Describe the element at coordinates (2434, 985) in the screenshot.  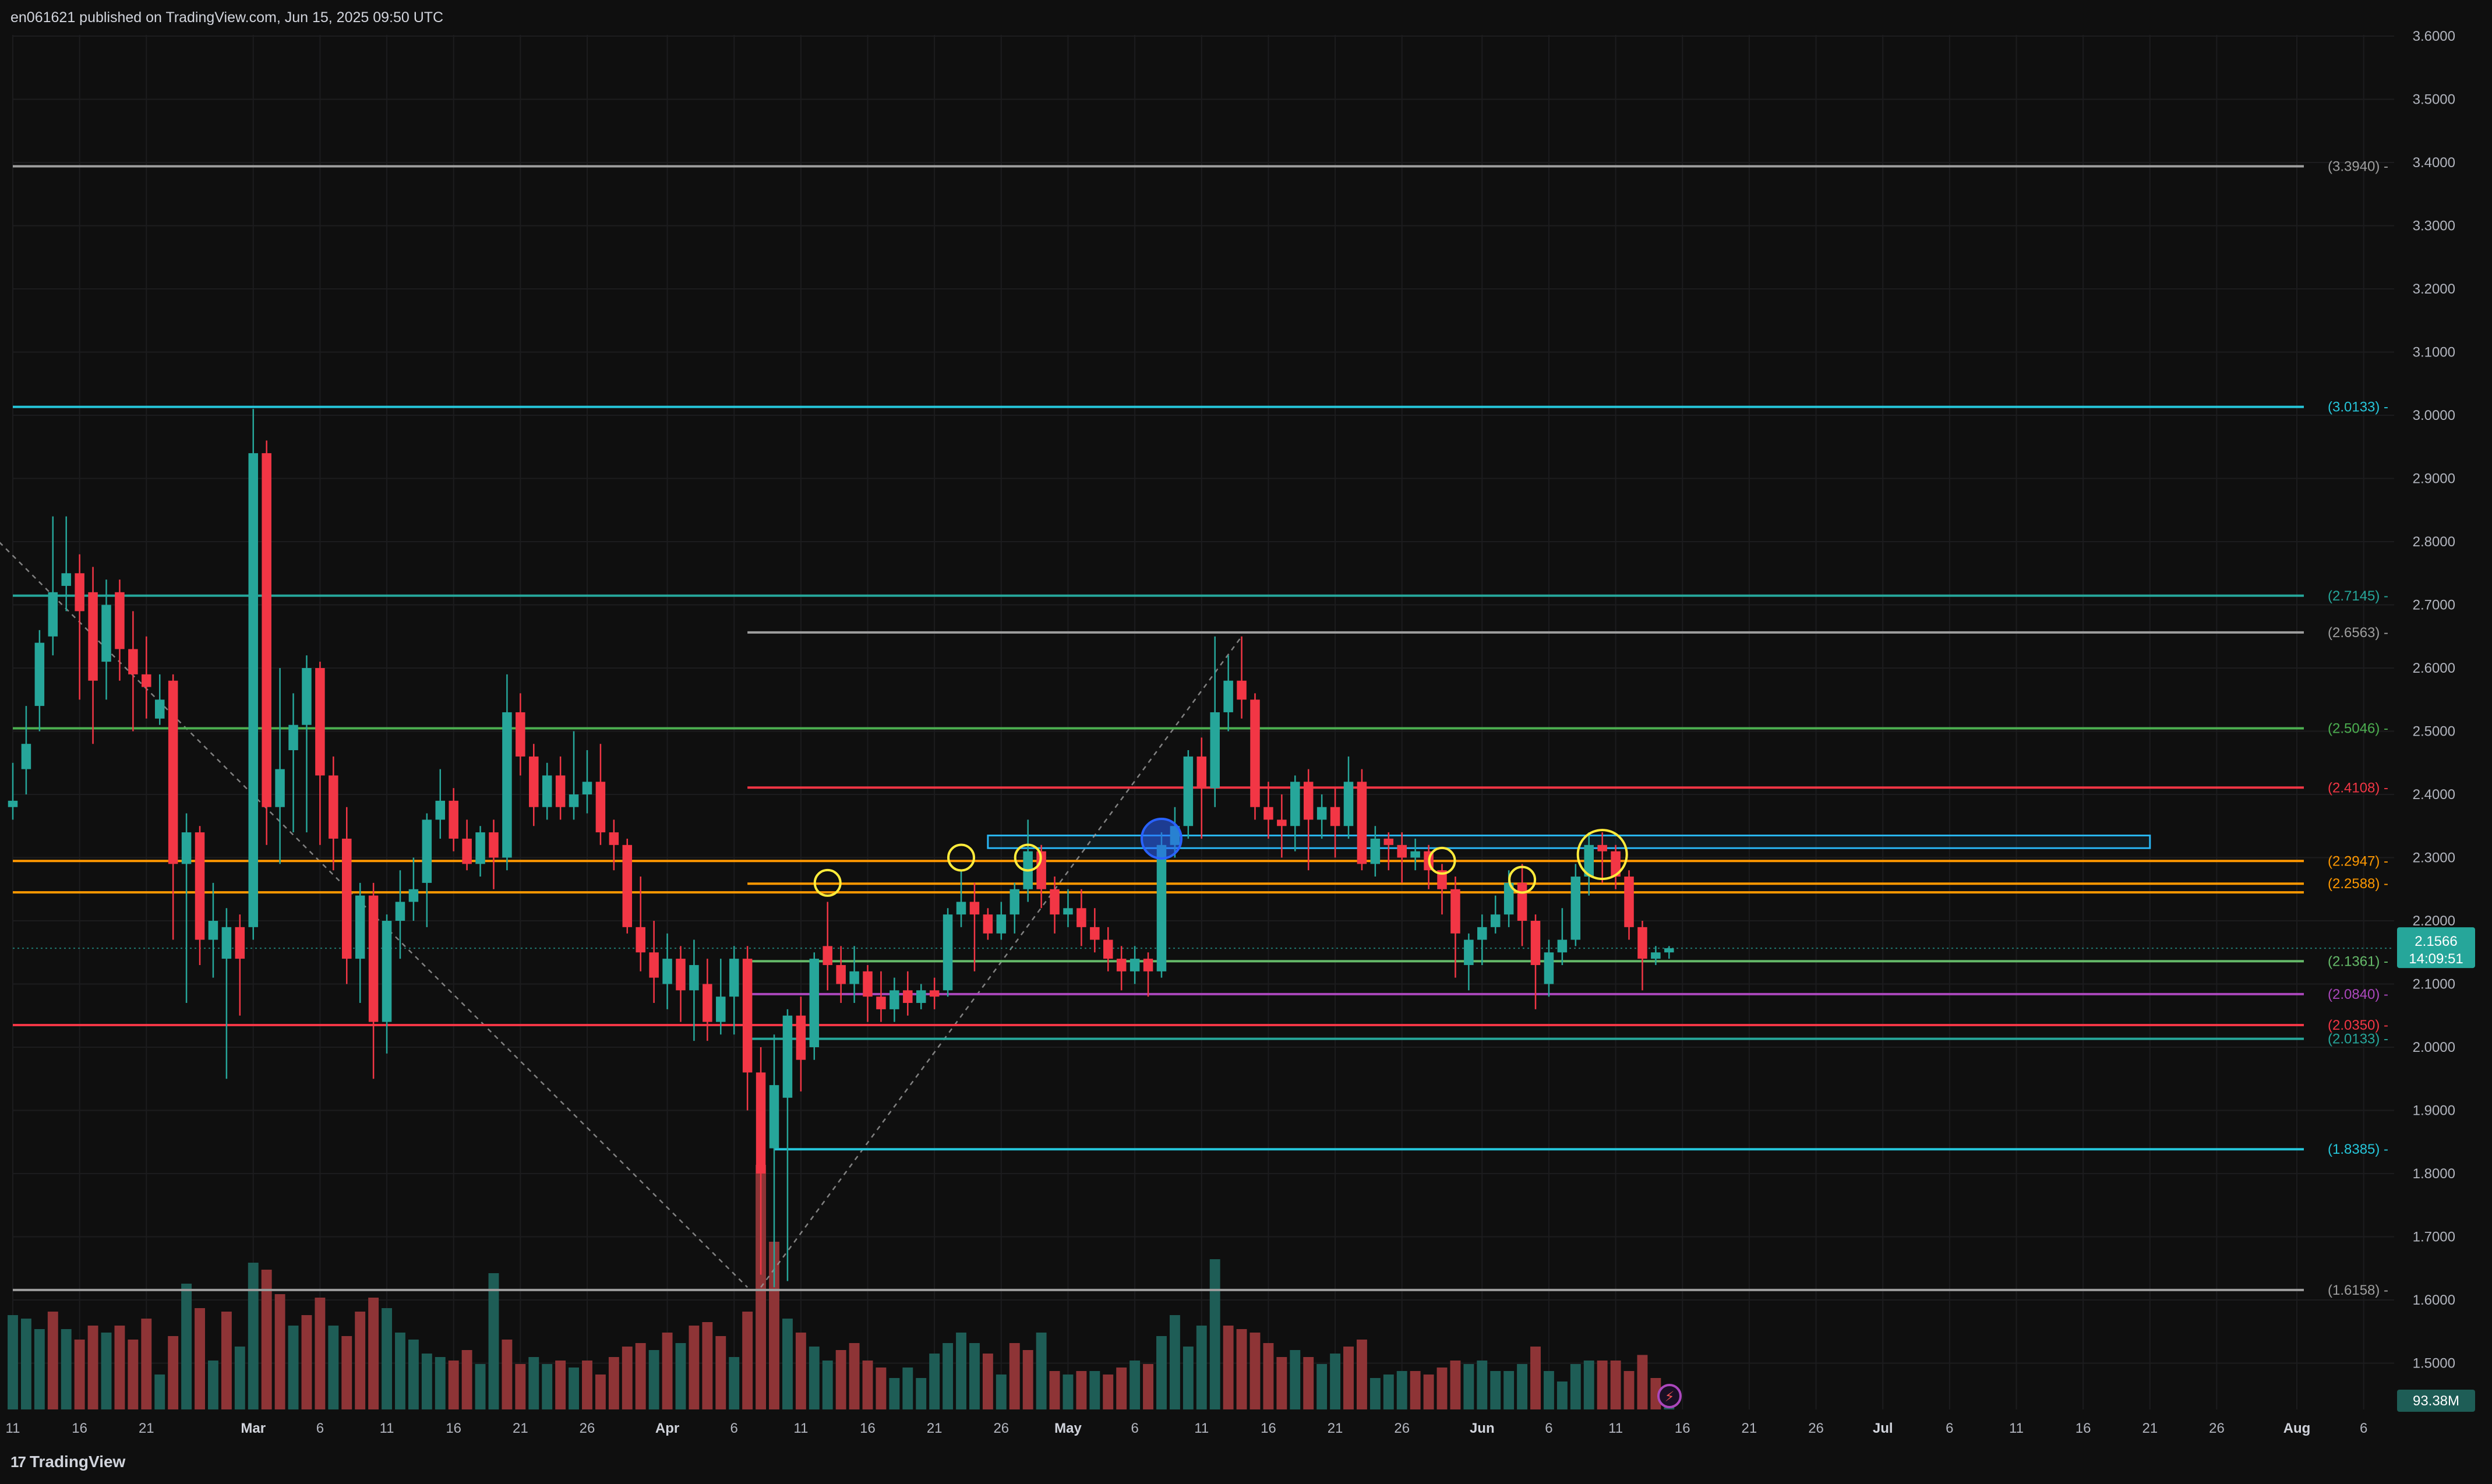
I see `price-tick-label: 2.1000` at that location.